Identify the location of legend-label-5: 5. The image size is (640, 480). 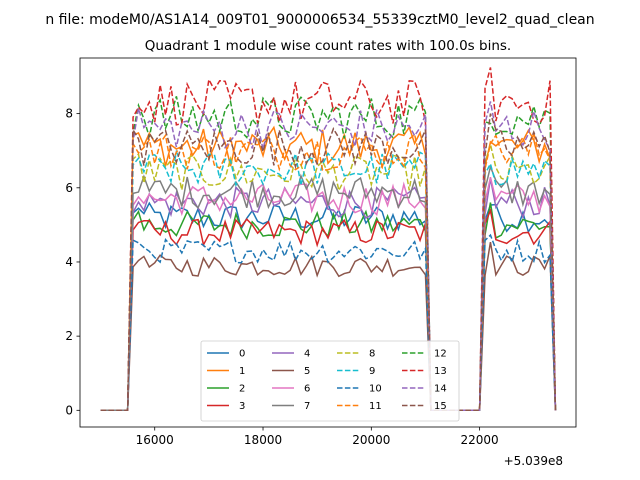
(307, 371).